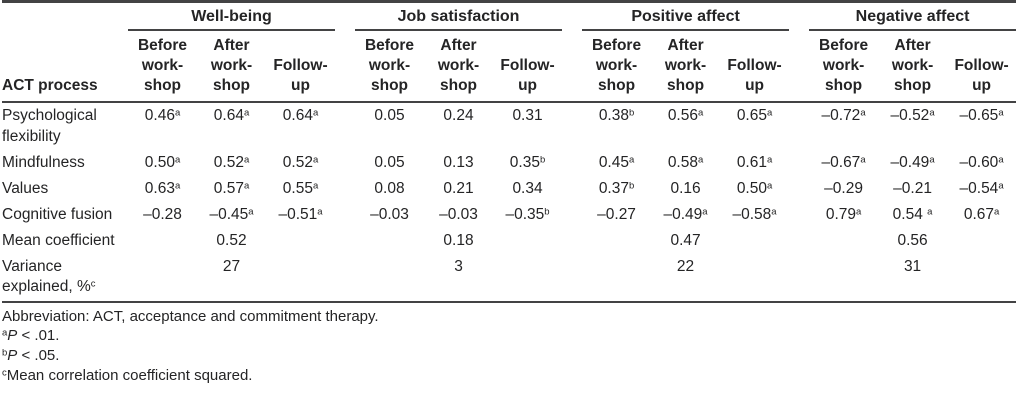  What do you see at coordinates (912, 125) in the screenshot?
I see `table-cell: –0.52a` at bounding box center [912, 125].